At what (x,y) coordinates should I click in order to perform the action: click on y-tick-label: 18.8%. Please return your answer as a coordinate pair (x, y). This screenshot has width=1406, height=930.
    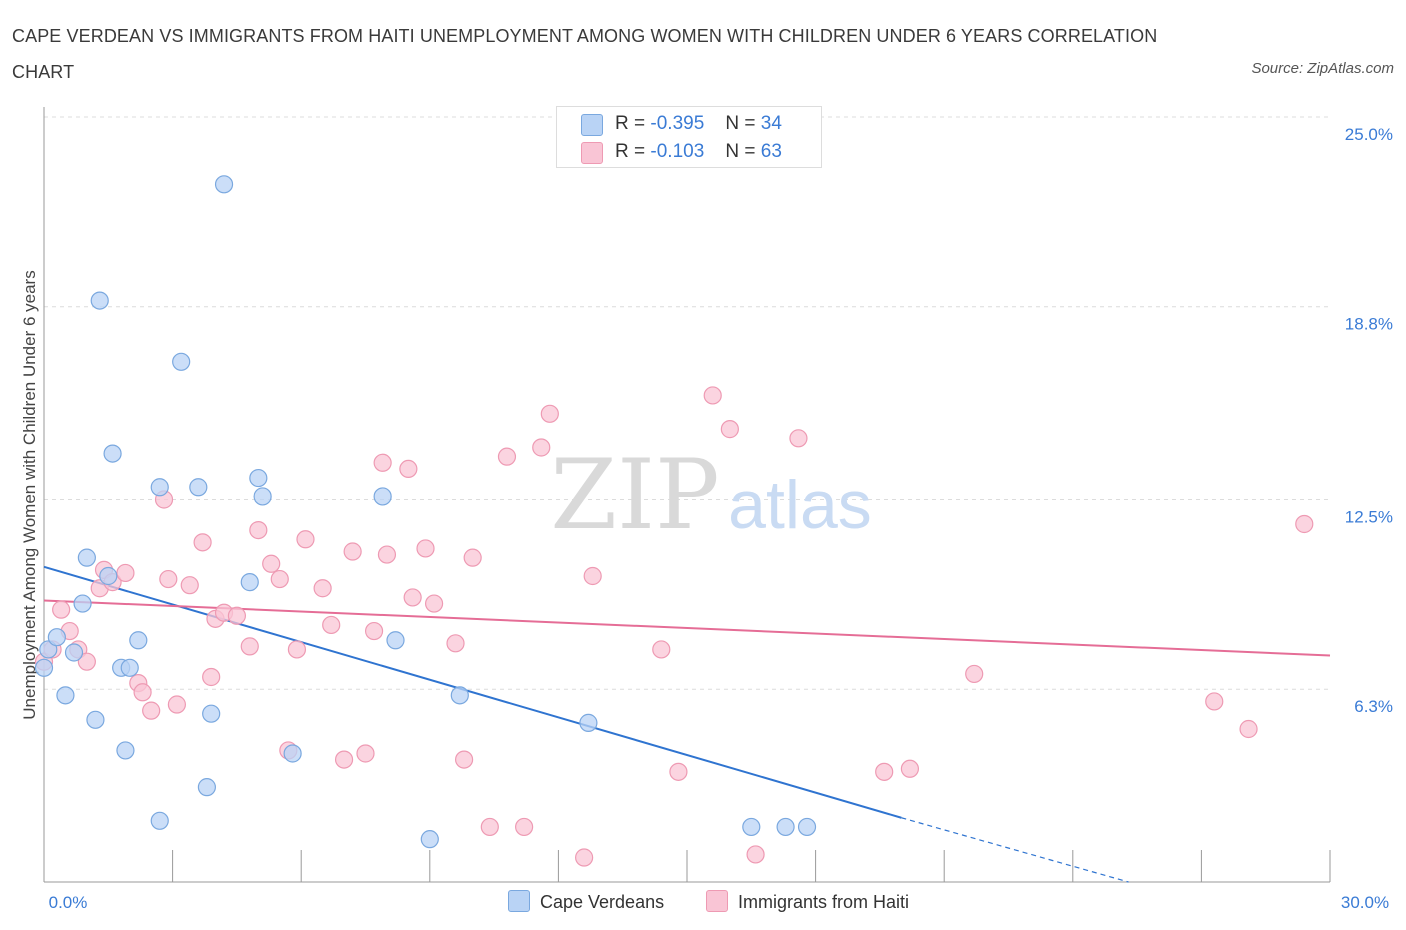
    Looking at the image, I should click on (1369, 324).